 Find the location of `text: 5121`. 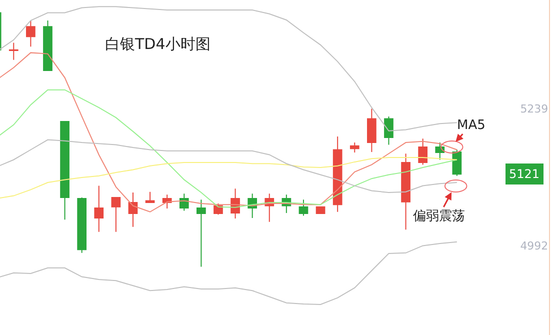

text: 5121 is located at coordinates (524, 174).